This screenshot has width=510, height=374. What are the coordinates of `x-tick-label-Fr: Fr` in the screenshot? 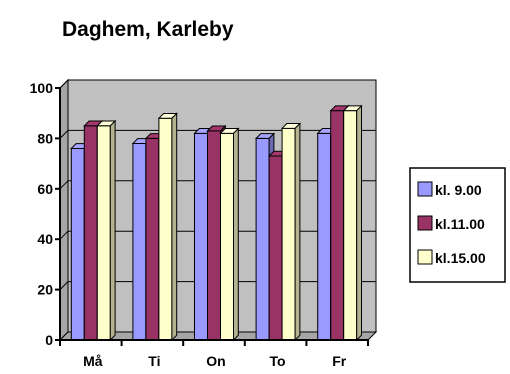 It's located at (339, 361).